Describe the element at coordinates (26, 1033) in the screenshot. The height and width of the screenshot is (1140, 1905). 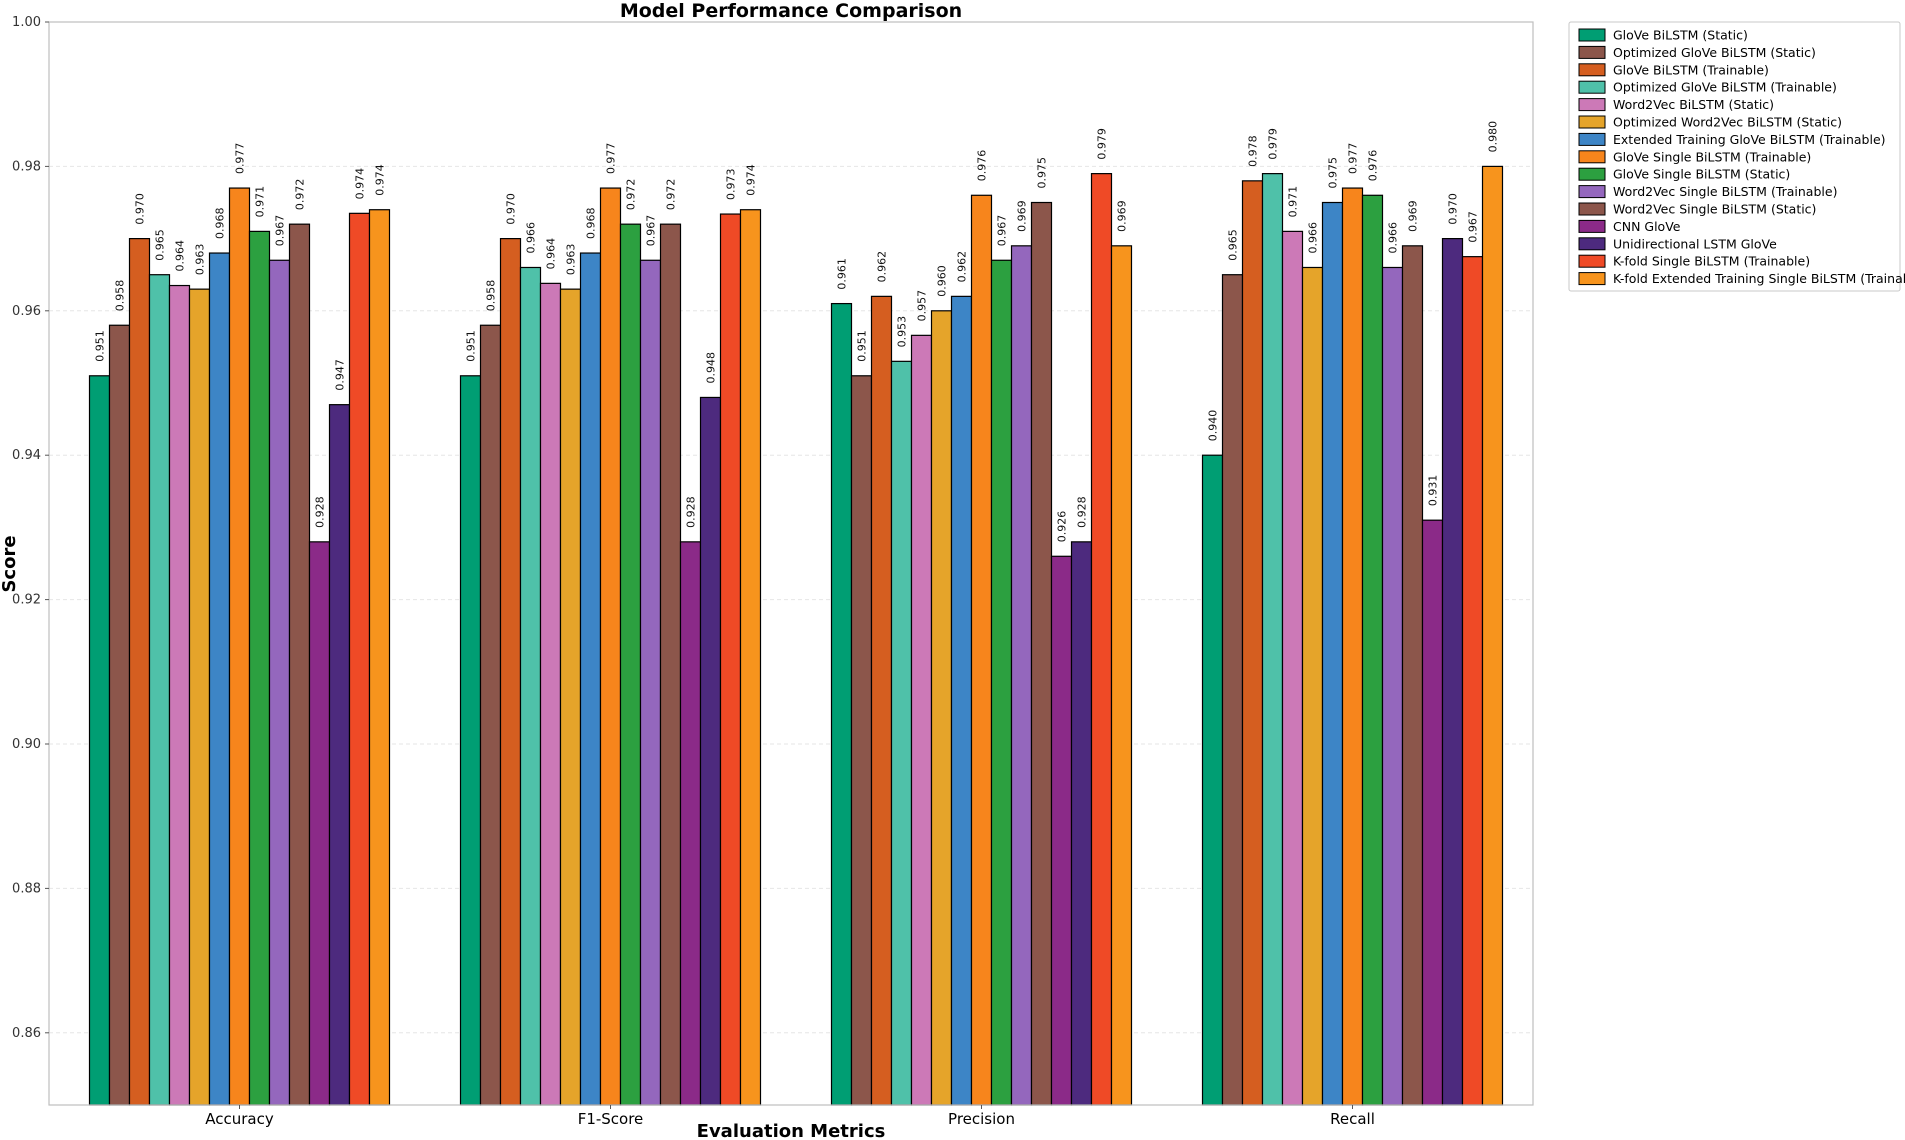
I see `y-tick-label: 0.86` at that location.